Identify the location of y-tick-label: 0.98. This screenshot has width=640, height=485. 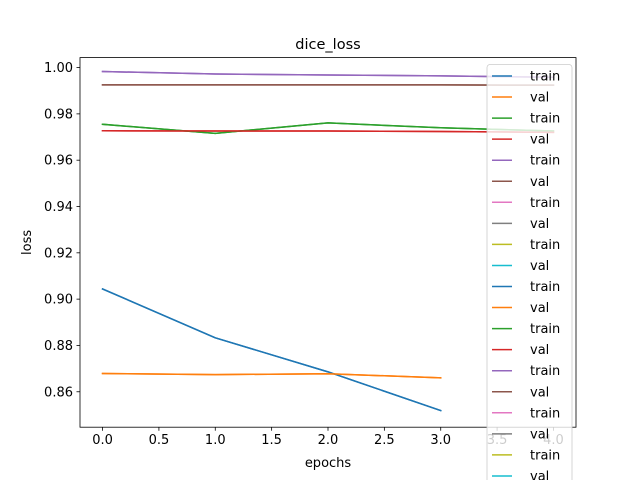
(58, 114).